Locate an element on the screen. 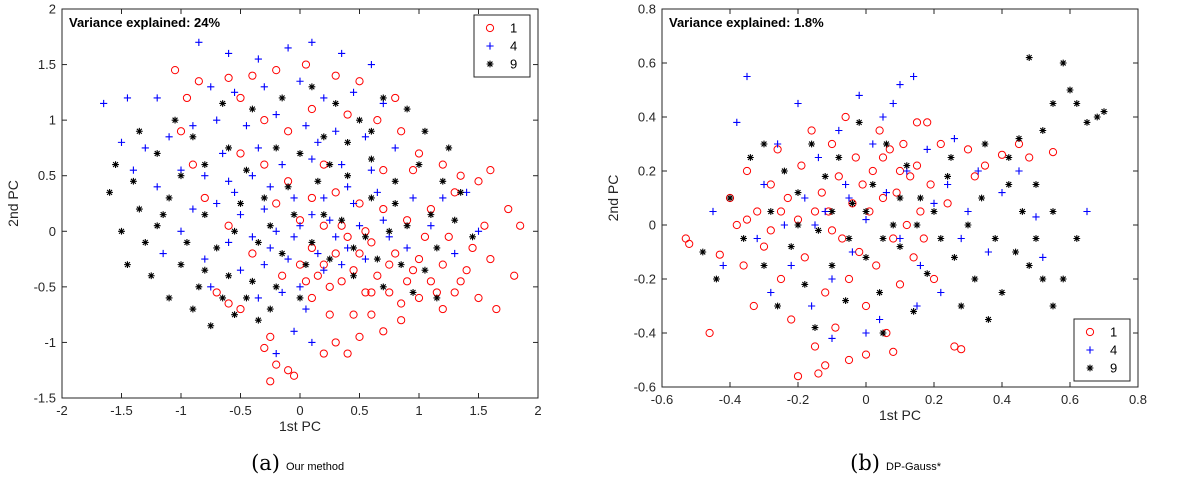 The height and width of the screenshot is (496, 1188). y-tick-label: 0.2 is located at coordinates (647, 171).